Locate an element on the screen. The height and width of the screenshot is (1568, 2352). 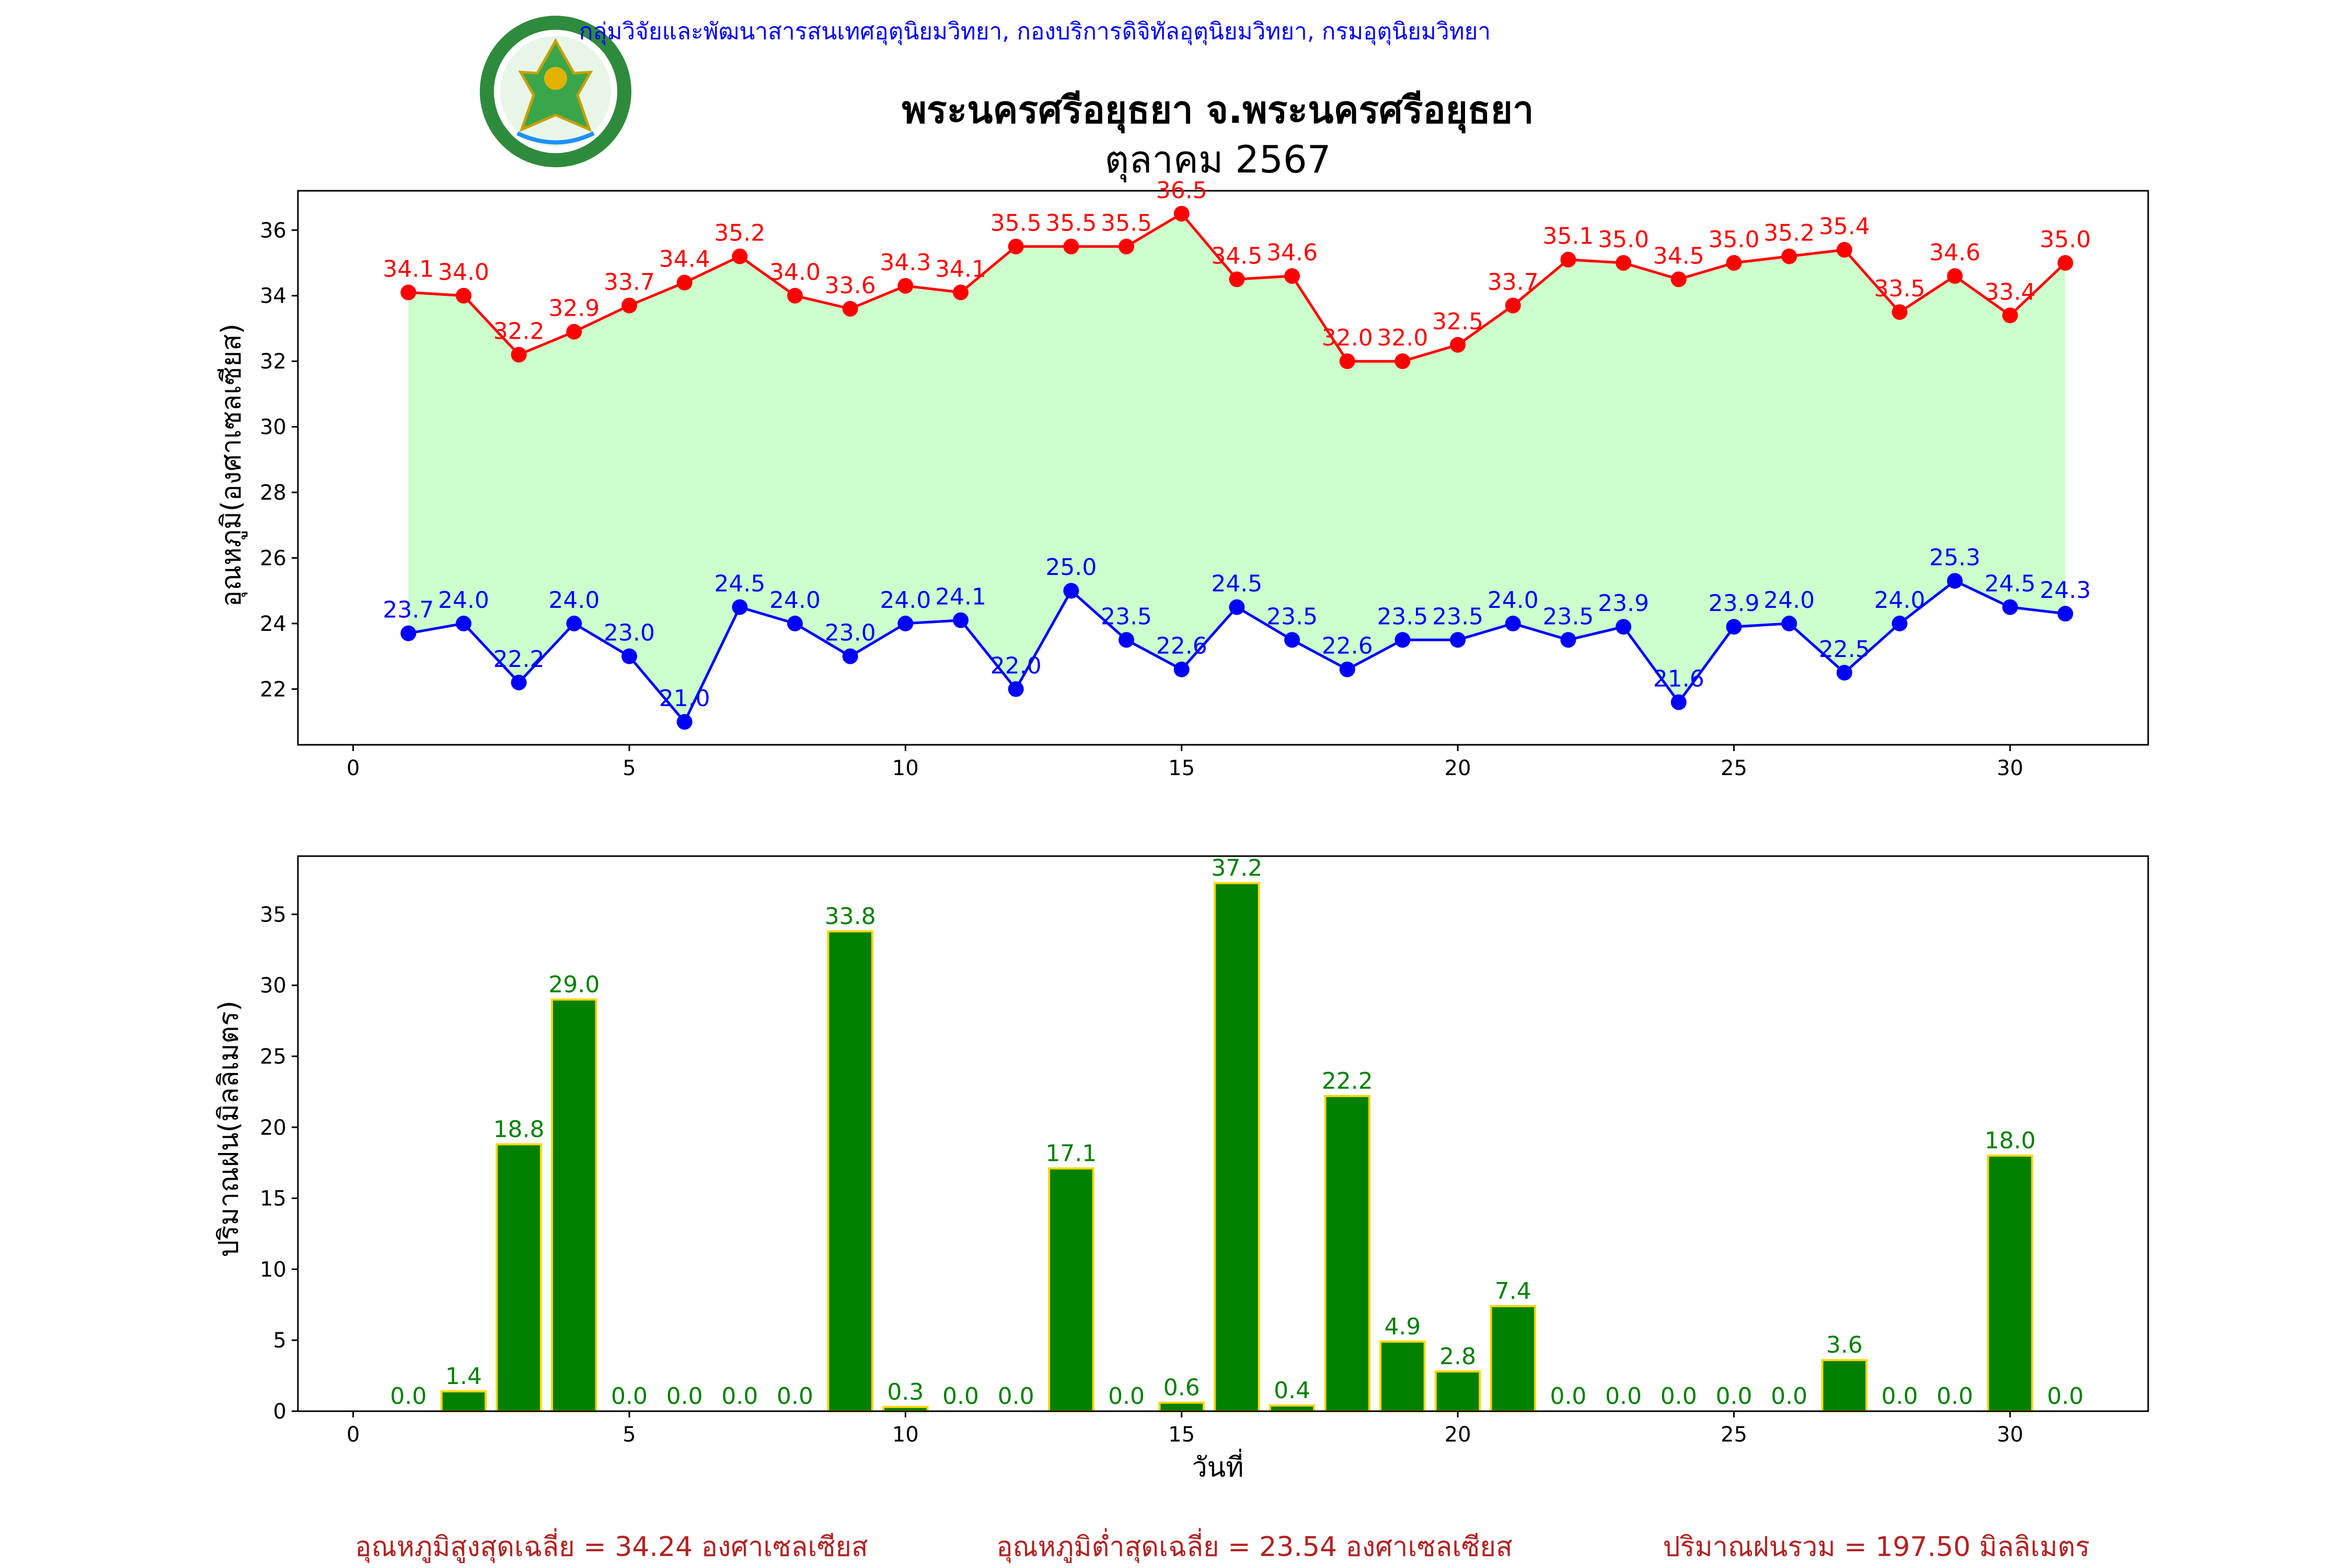
max-temperature-label: 33.5 is located at coordinates (1899, 288).